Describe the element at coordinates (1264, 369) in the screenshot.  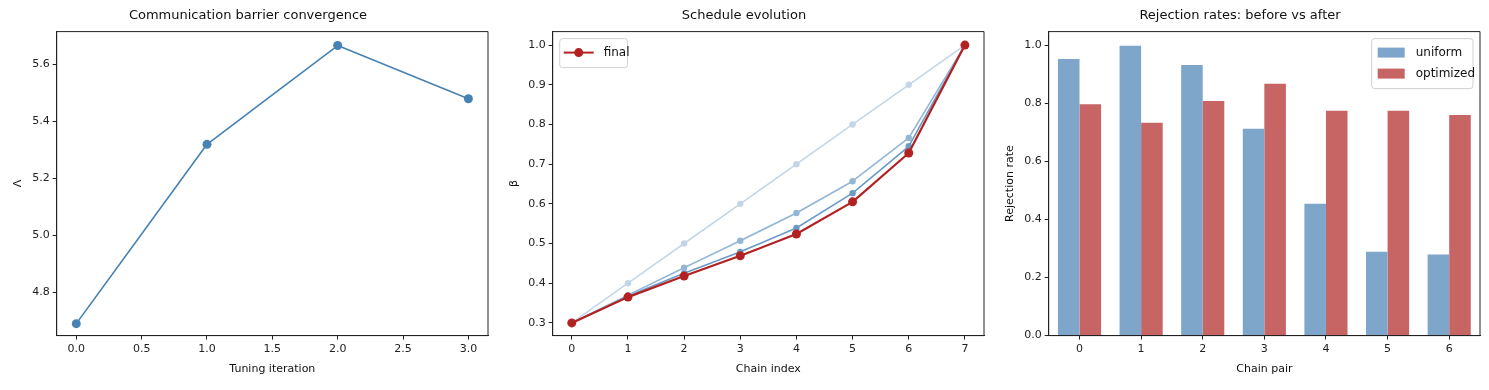
I see `x-axis-title: Chain pair` at that location.